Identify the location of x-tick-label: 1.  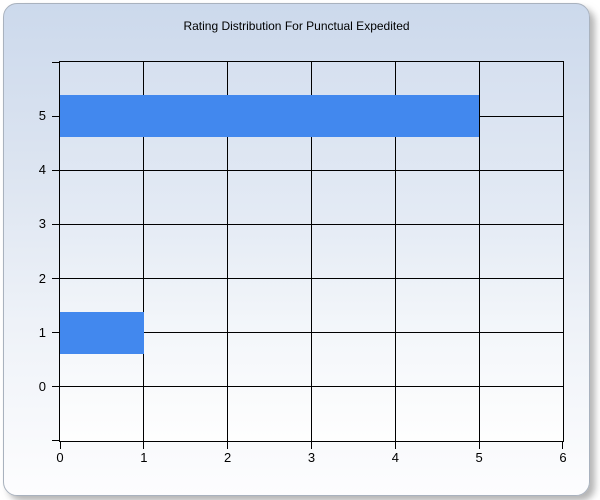
(144, 457).